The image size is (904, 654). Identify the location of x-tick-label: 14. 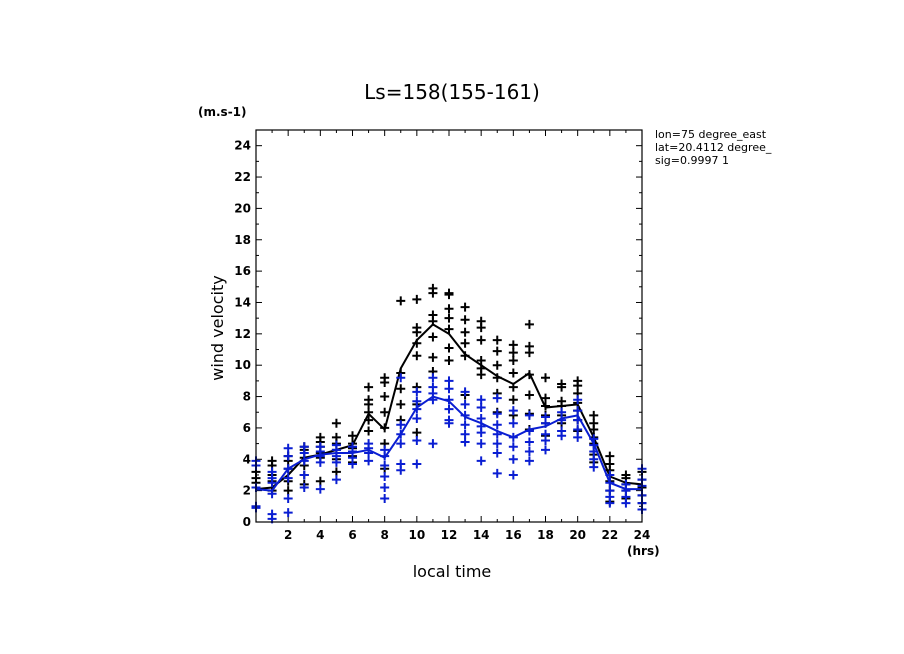
(481, 535).